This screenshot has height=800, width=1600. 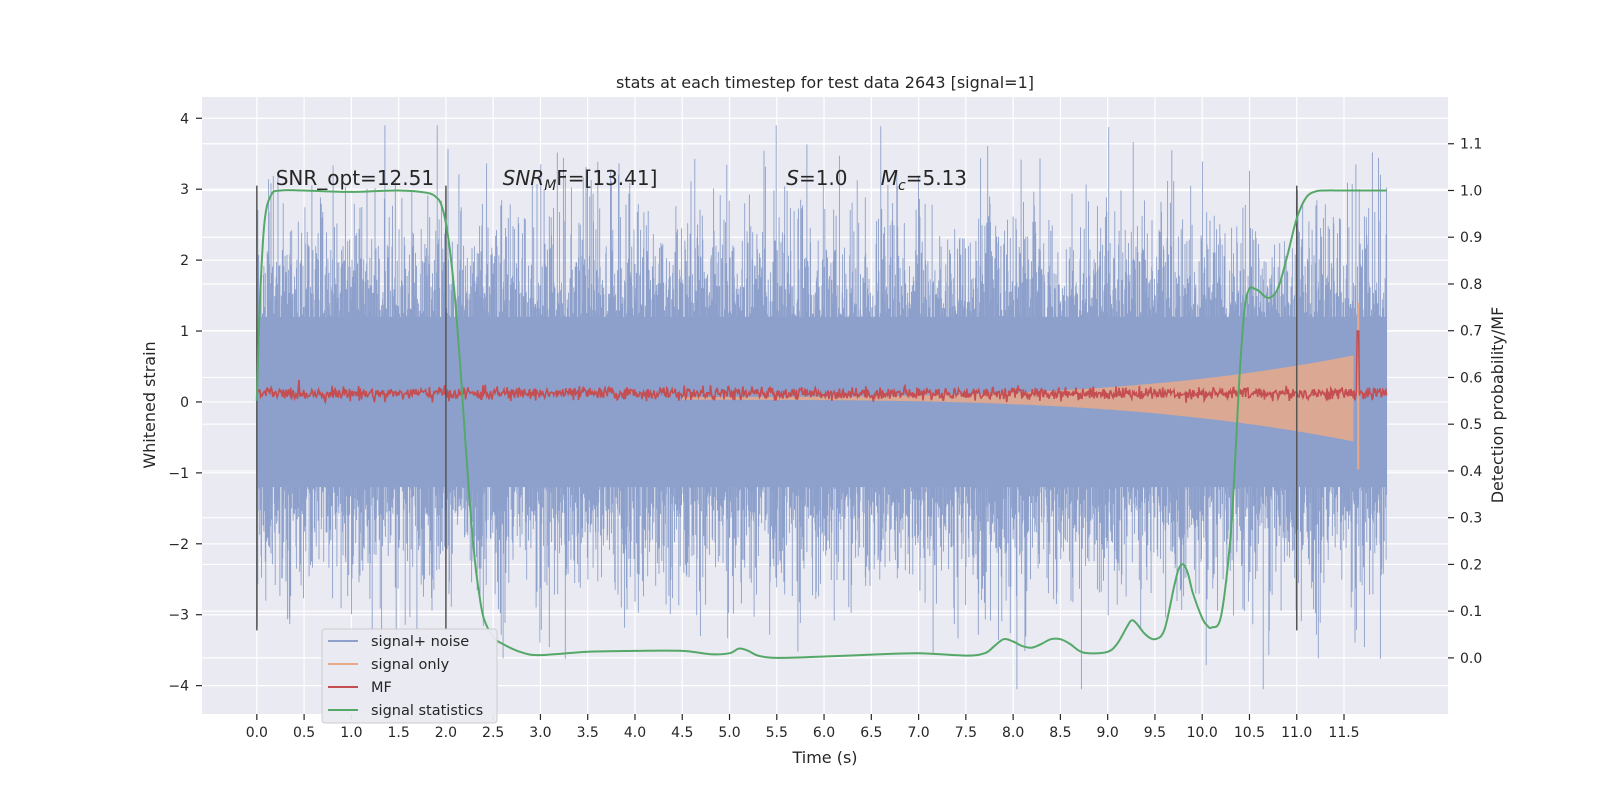 I want to click on y-tick-label: −2, so click(x=178, y=545).